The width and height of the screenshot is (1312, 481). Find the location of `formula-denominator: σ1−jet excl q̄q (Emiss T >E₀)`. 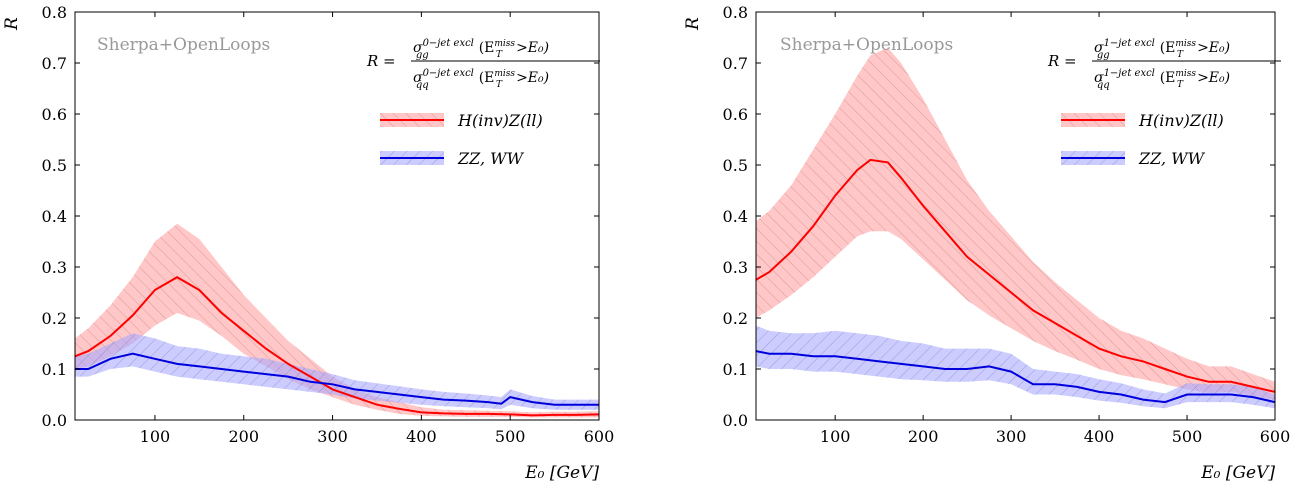

formula-denominator: σ1−jet excl q̄q (Emiss T >E₀) is located at coordinates (1162, 79).